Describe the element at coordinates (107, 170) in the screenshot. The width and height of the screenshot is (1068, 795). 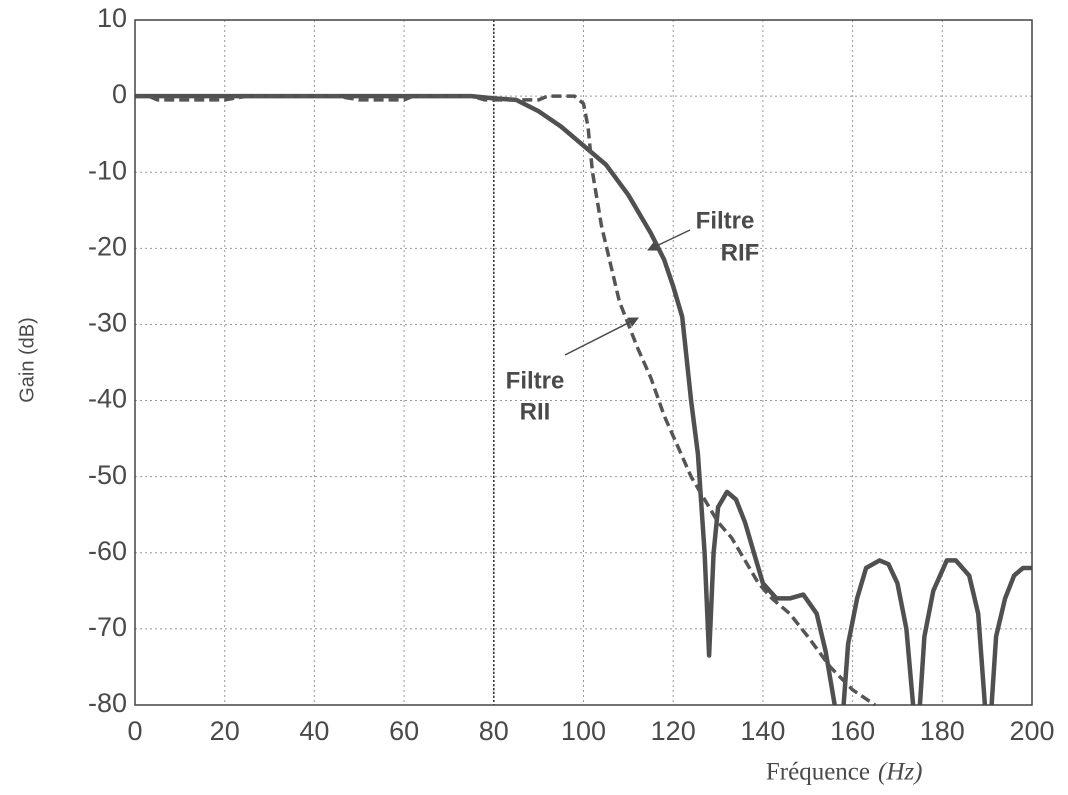
I see `y-tick-label: -10` at that location.